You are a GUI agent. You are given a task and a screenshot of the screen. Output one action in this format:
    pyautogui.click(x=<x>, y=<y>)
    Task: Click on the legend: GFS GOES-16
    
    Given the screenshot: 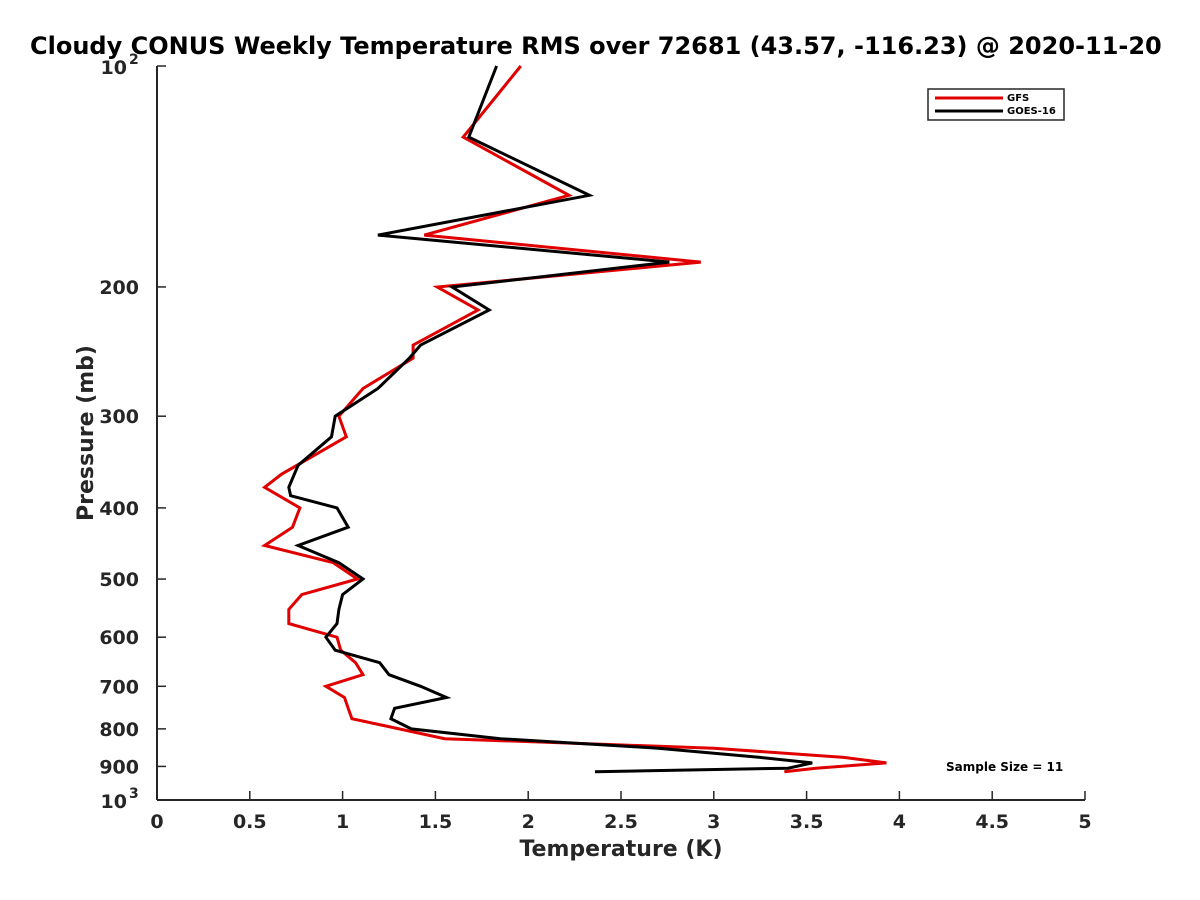 What is the action you would take?
    pyautogui.click(x=996, y=104)
    